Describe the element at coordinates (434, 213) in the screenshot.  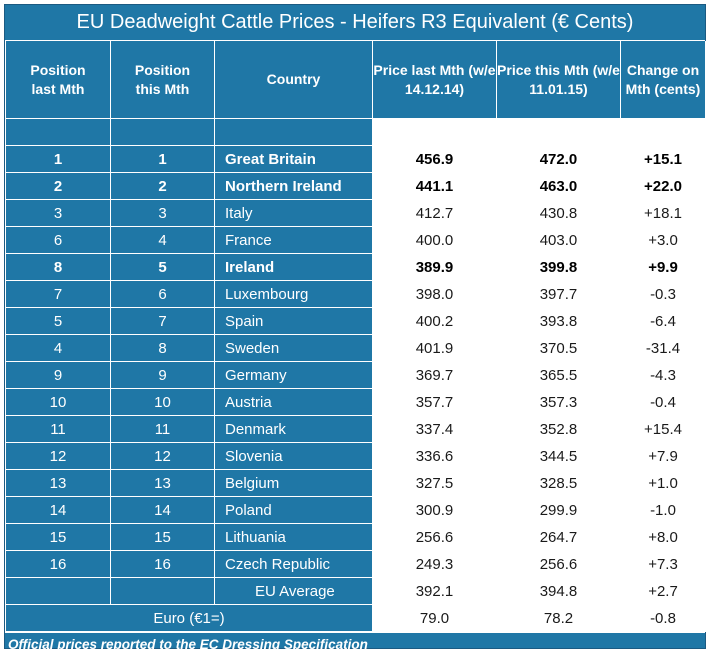
I see `cell-price-last: 412.7` at that location.